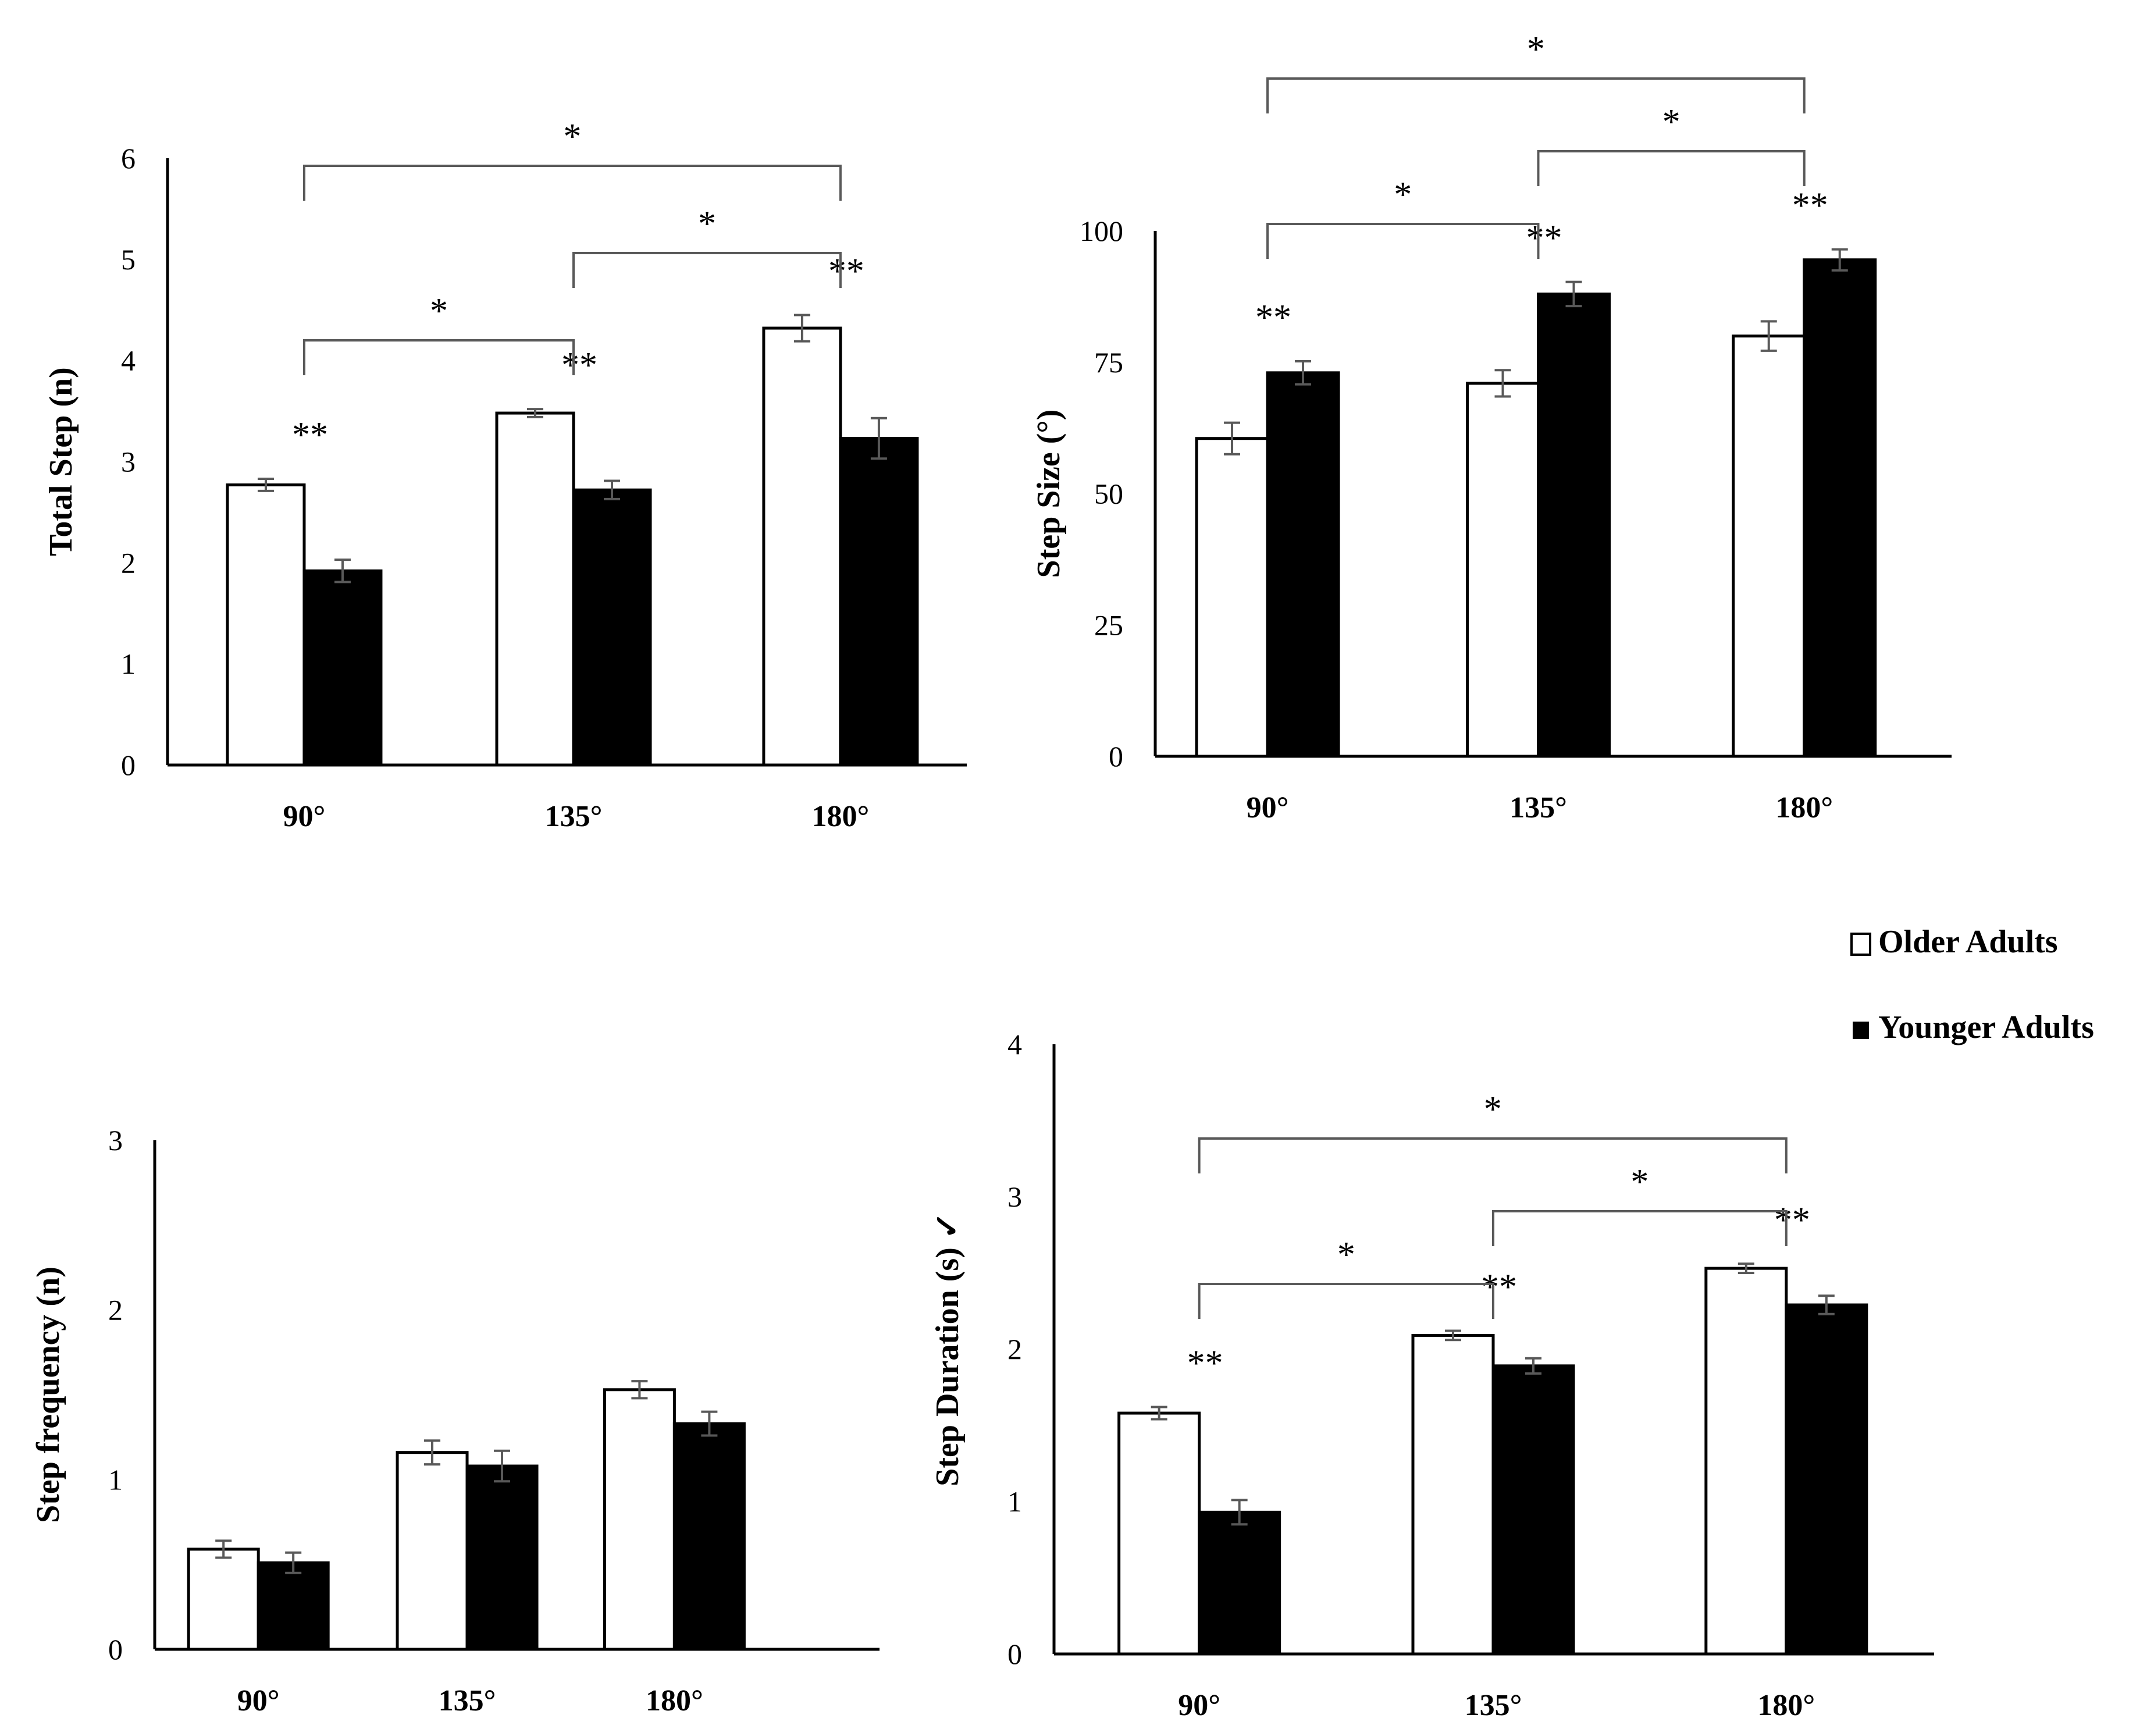  Describe the element at coordinates (1015, 1654) in the screenshot. I see `ytick-label-step-duration-0: 0` at that location.